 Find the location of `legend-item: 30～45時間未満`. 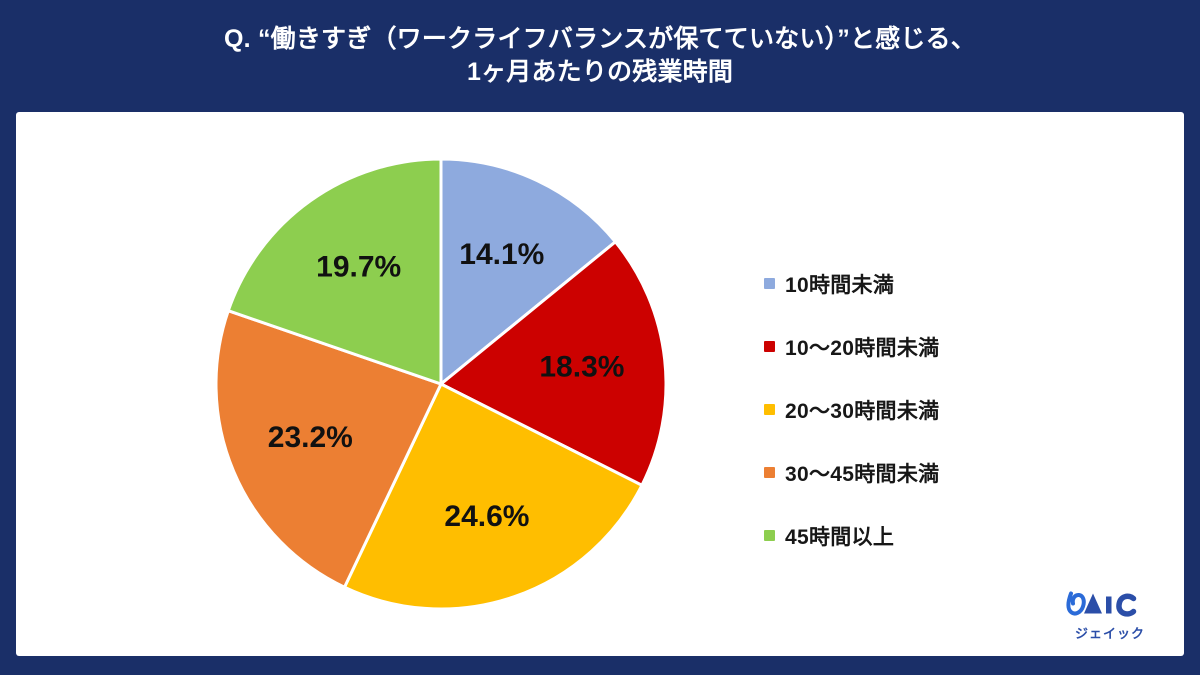

legend-item: 30～45時間未満 is located at coordinates (929, 472).